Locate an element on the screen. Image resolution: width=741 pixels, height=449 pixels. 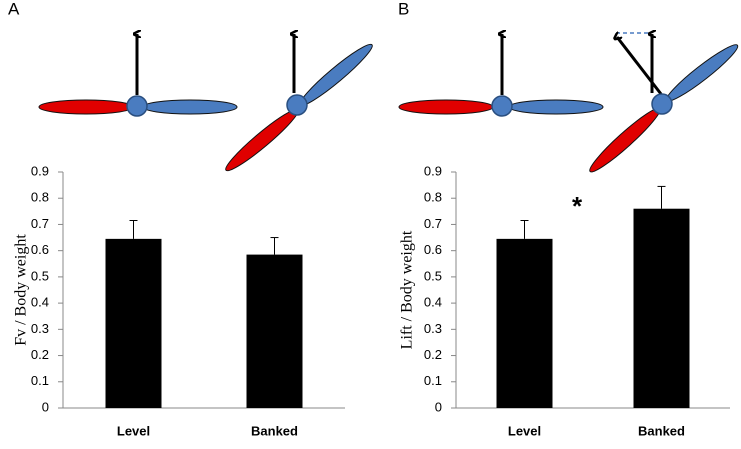
panel-label: A is located at coordinates (14, 9).